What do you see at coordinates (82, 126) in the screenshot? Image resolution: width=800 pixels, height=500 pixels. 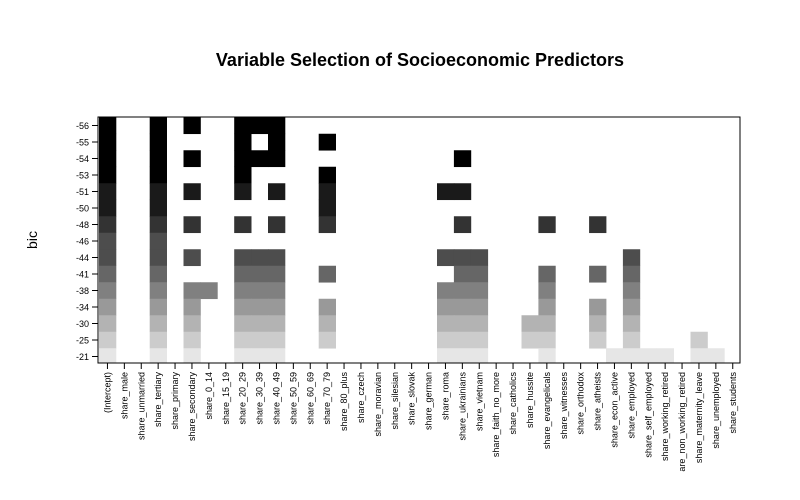 I see `y-tick-label: -56` at bounding box center [82, 126].